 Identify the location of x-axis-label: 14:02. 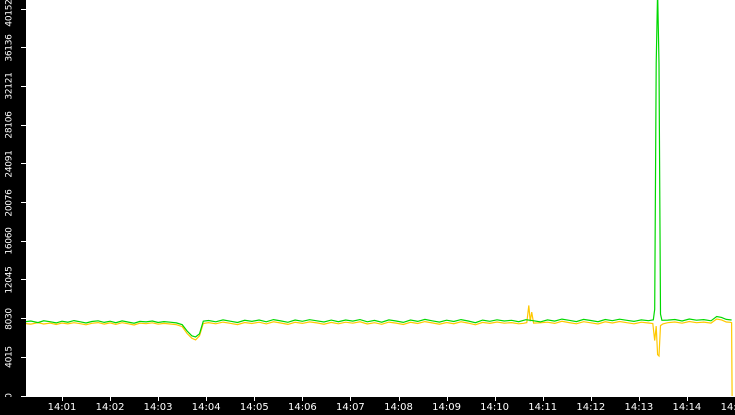
(110, 407).